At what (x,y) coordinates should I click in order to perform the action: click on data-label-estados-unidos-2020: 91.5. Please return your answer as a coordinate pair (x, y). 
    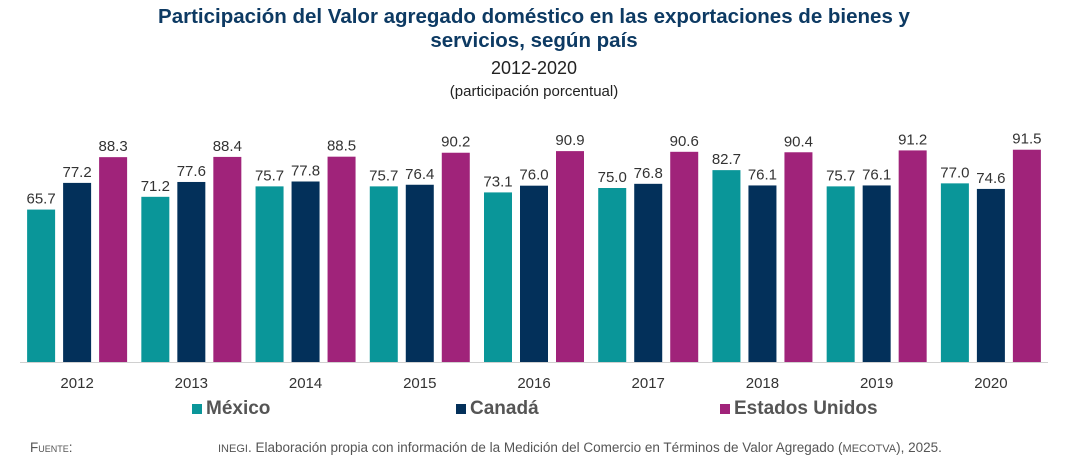
    Looking at the image, I should click on (1026, 139).